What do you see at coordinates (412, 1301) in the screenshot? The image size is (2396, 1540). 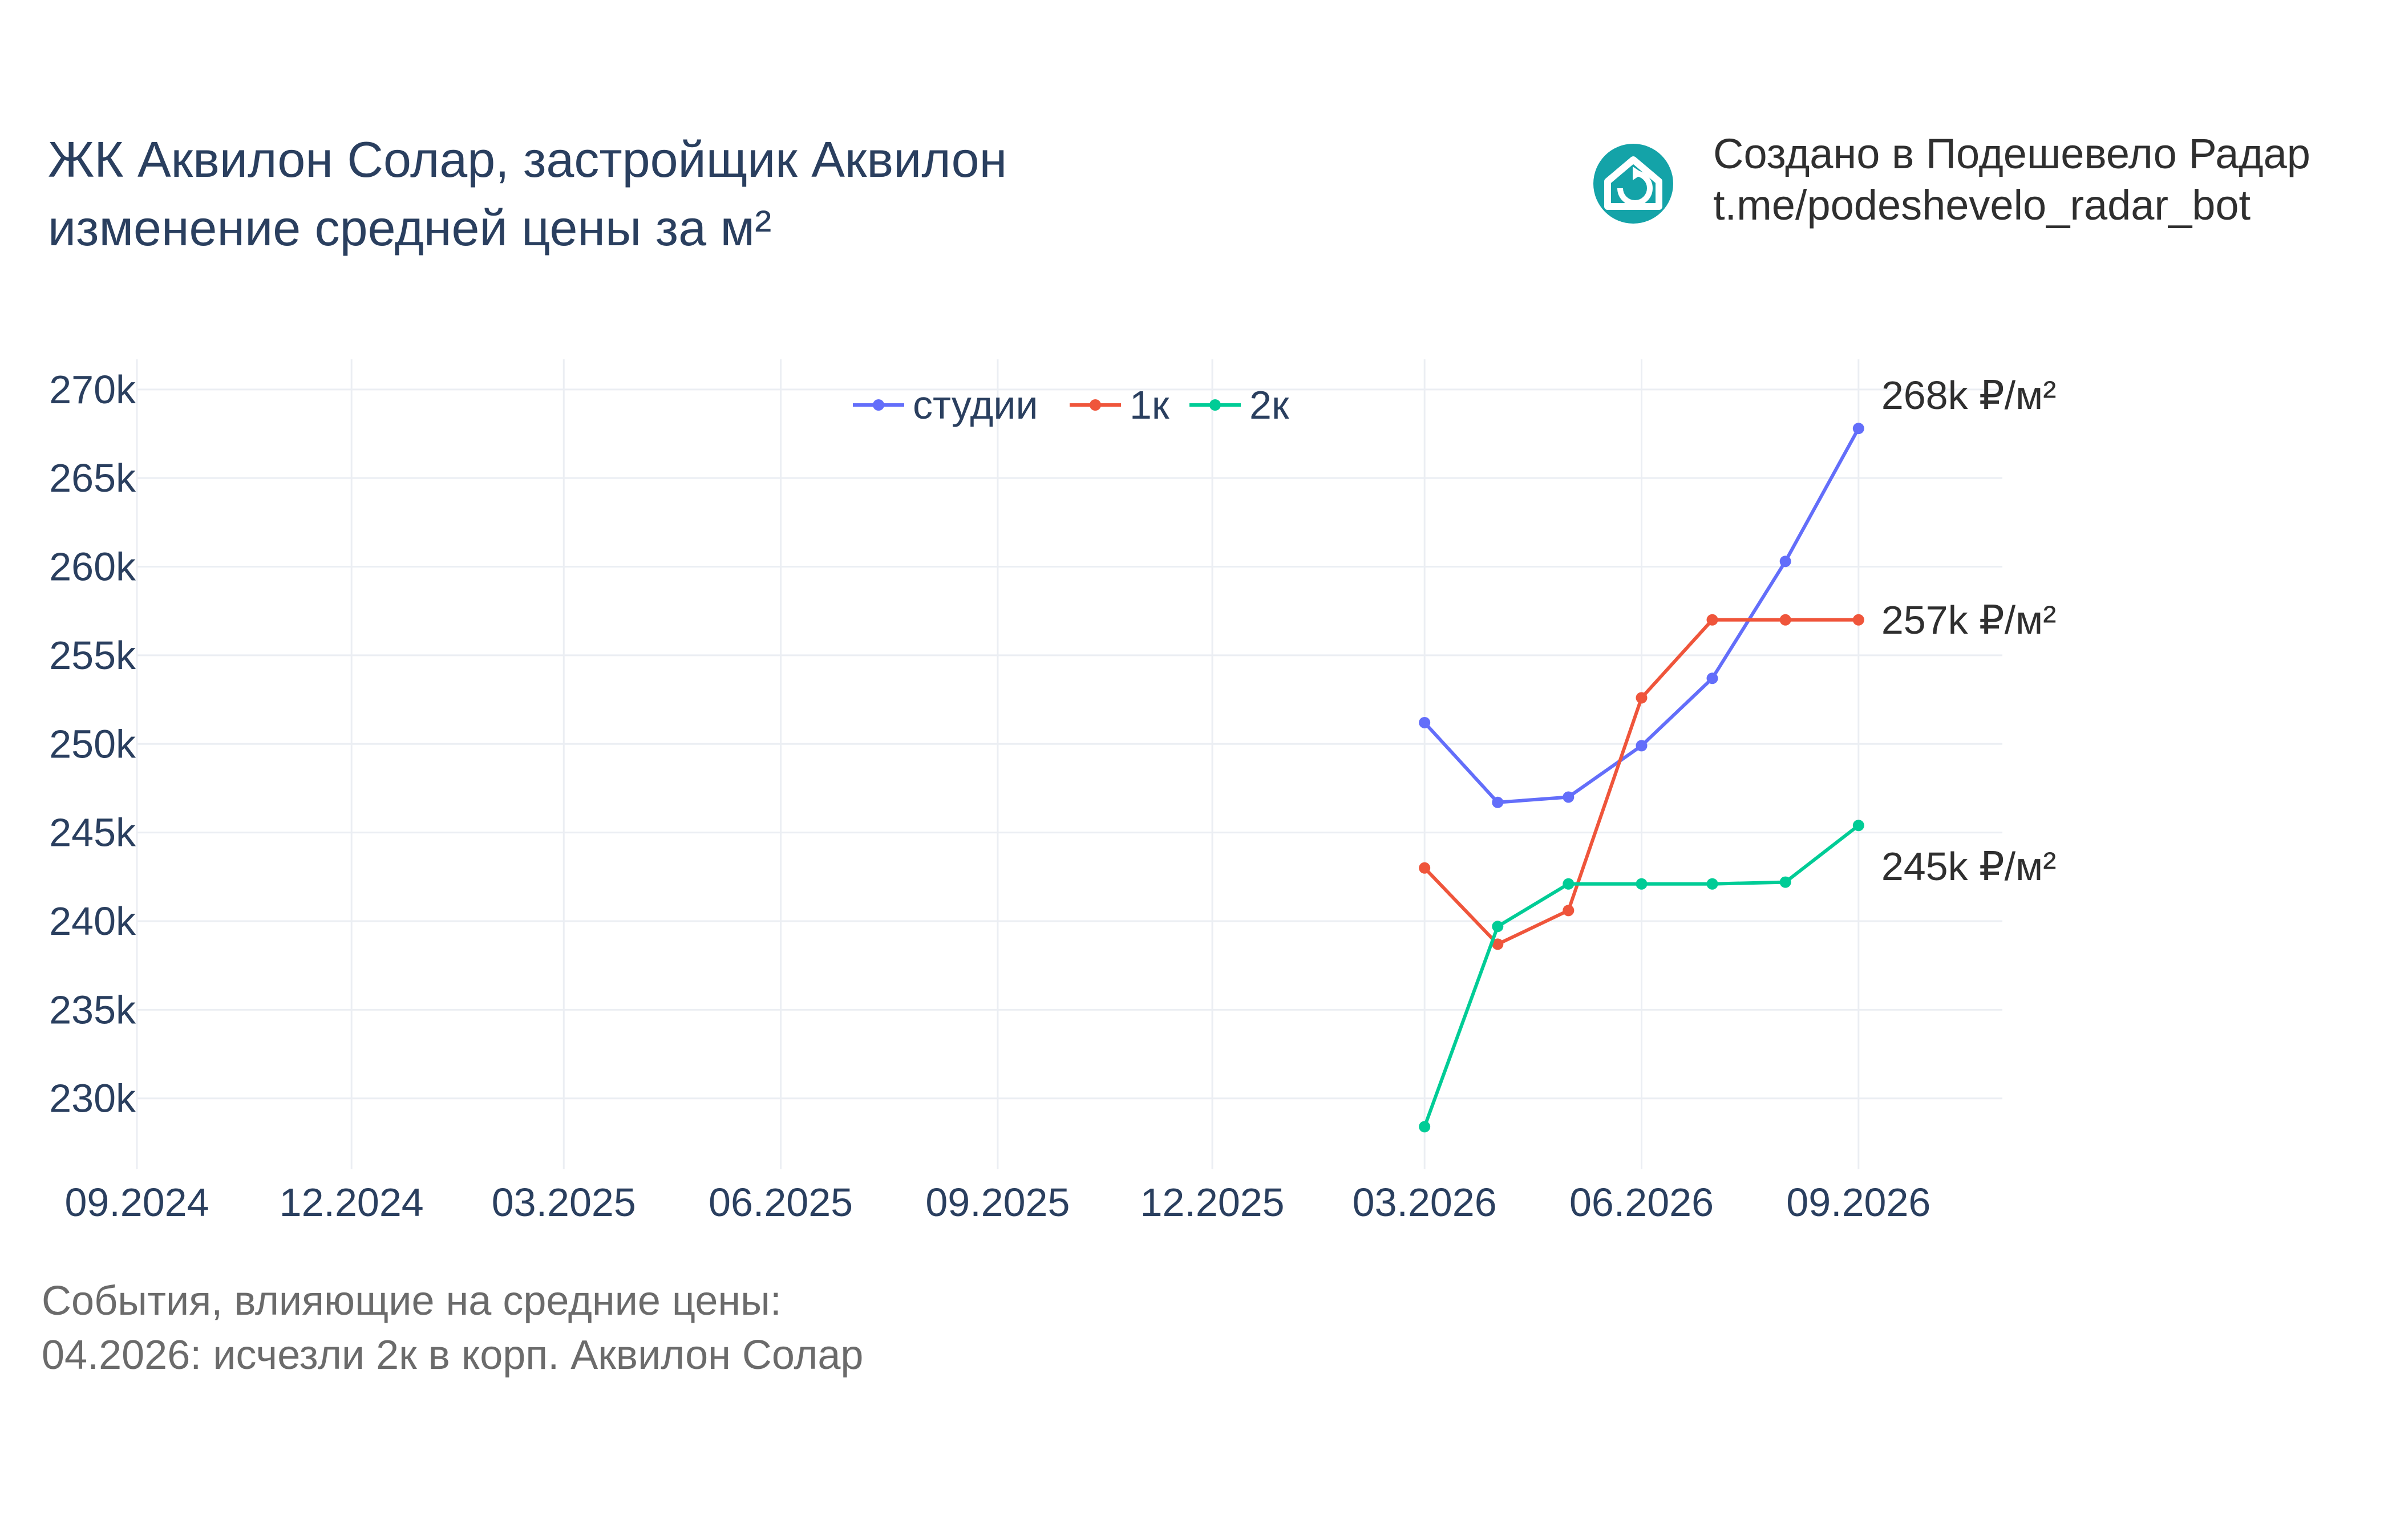 I see `events-heading: События, влияющие на средние цены:` at bounding box center [412, 1301].